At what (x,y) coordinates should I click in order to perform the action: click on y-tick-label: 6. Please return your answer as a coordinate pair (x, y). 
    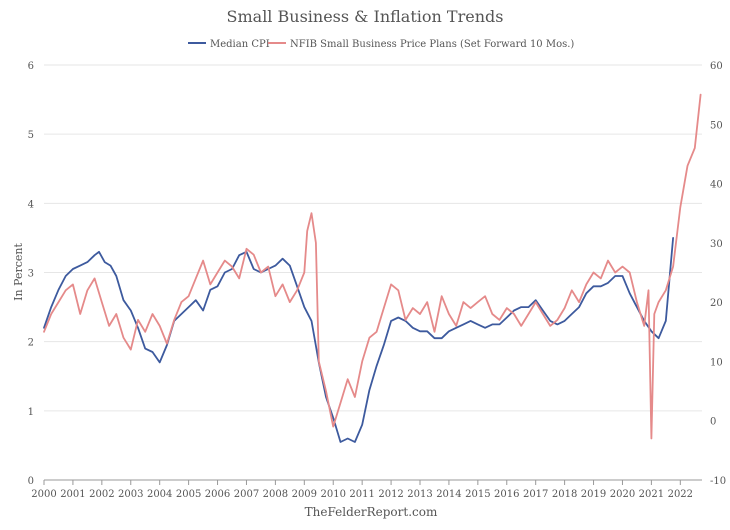
    Looking at the image, I should click on (31, 66).